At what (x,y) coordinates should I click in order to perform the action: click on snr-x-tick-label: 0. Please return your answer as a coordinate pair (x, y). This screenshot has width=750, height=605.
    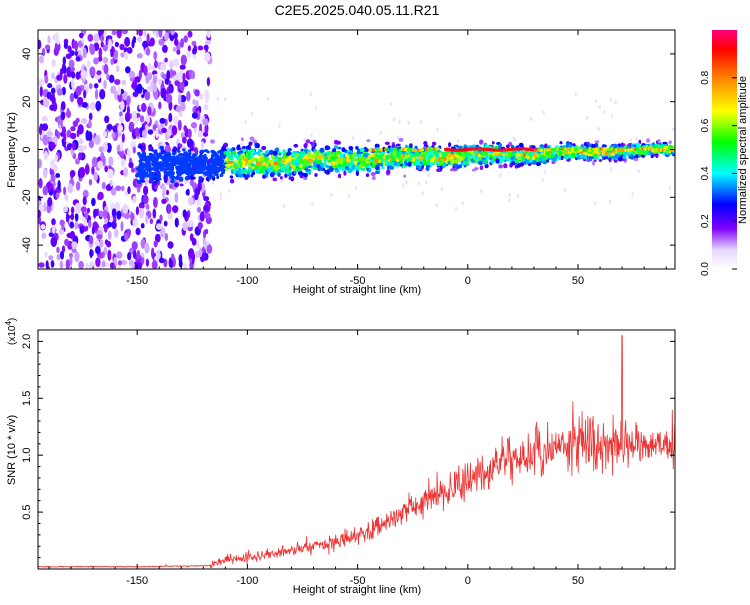
    Looking at the image, I should click on (468, 581).